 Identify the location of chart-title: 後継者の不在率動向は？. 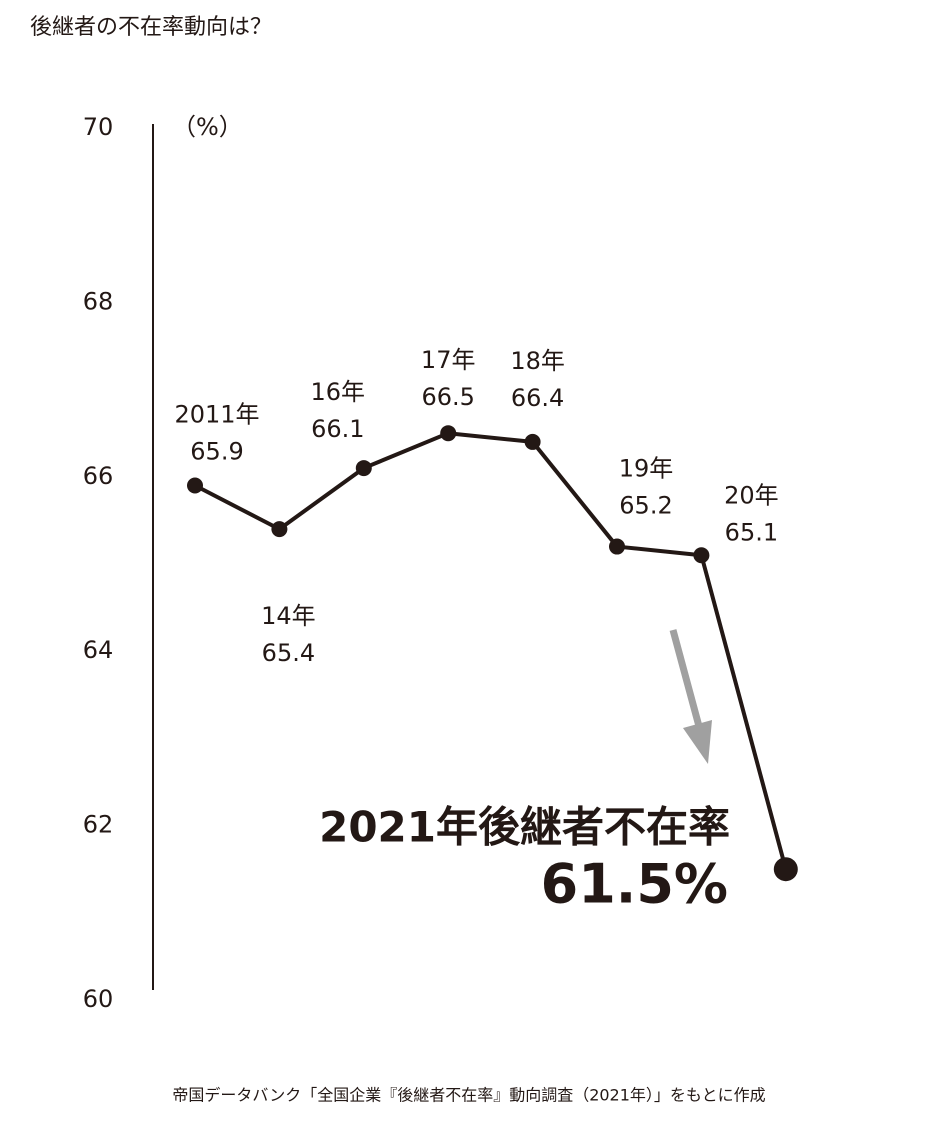
(151, 27).